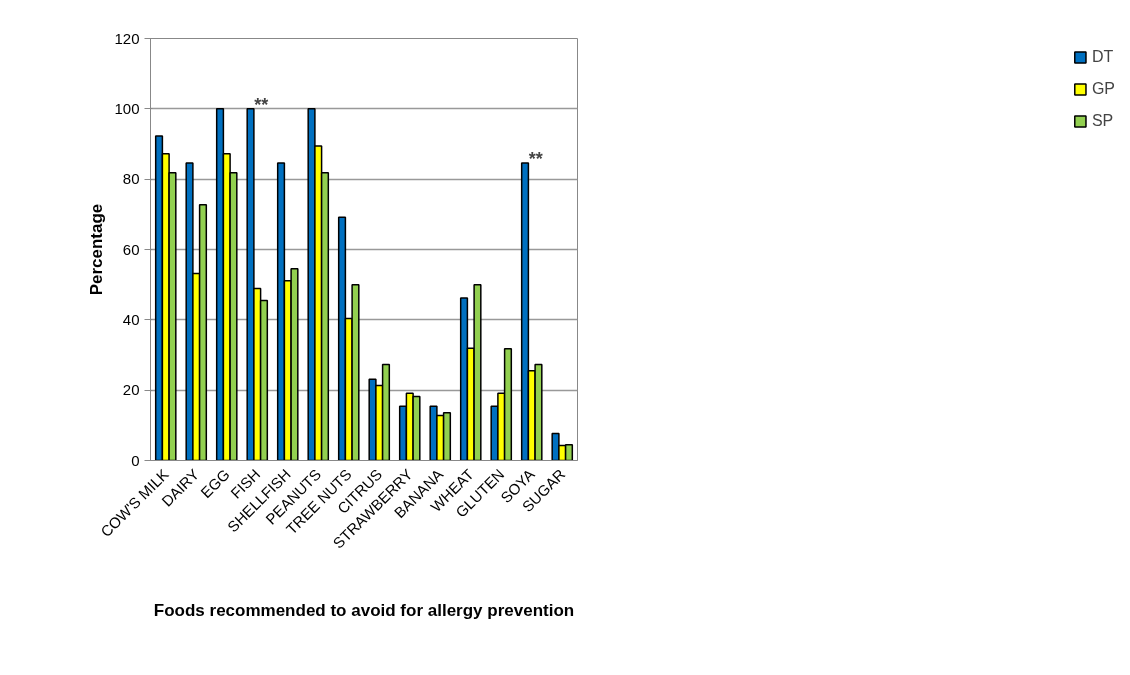 The image size is (1130, 675). I want to click on legend-label: DT, so click(1102, 57).